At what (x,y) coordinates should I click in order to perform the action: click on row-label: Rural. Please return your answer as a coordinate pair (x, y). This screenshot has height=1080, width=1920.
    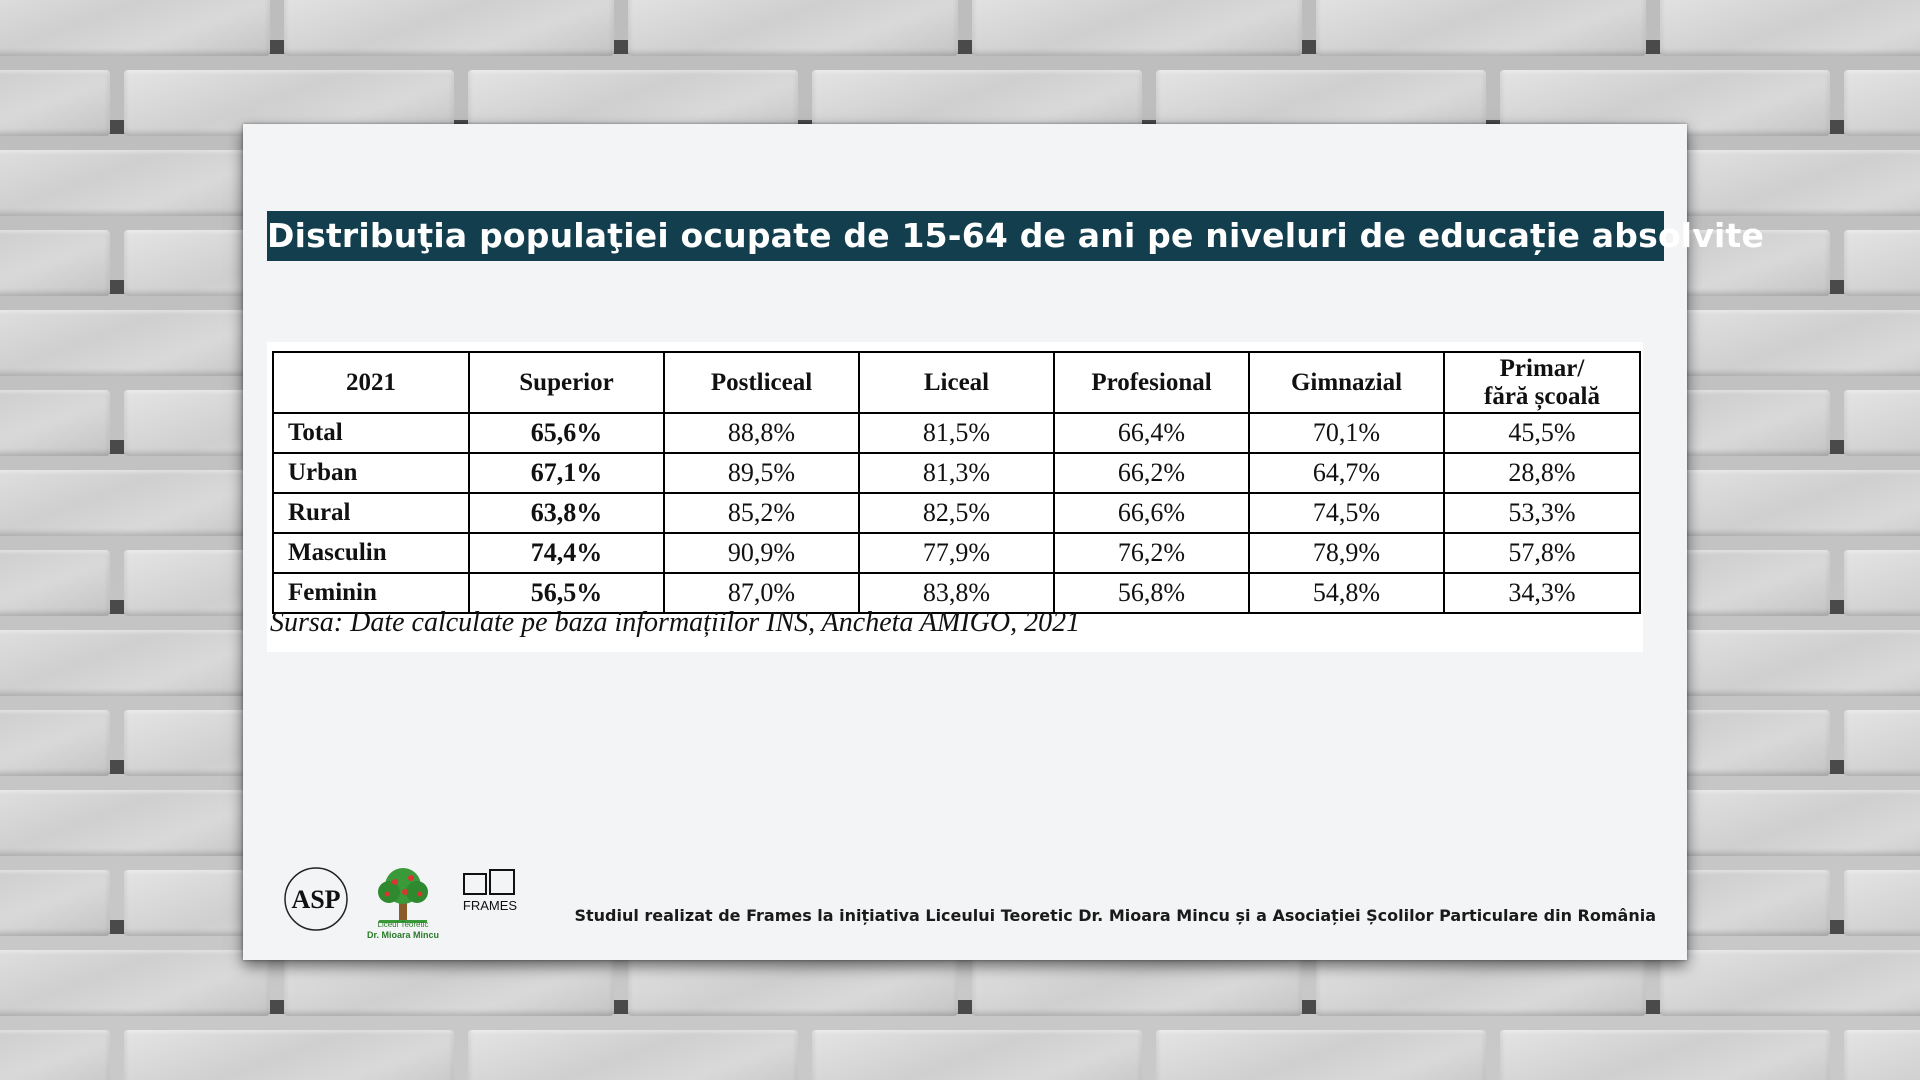
    Looking at the image, I should click on (371, 513).